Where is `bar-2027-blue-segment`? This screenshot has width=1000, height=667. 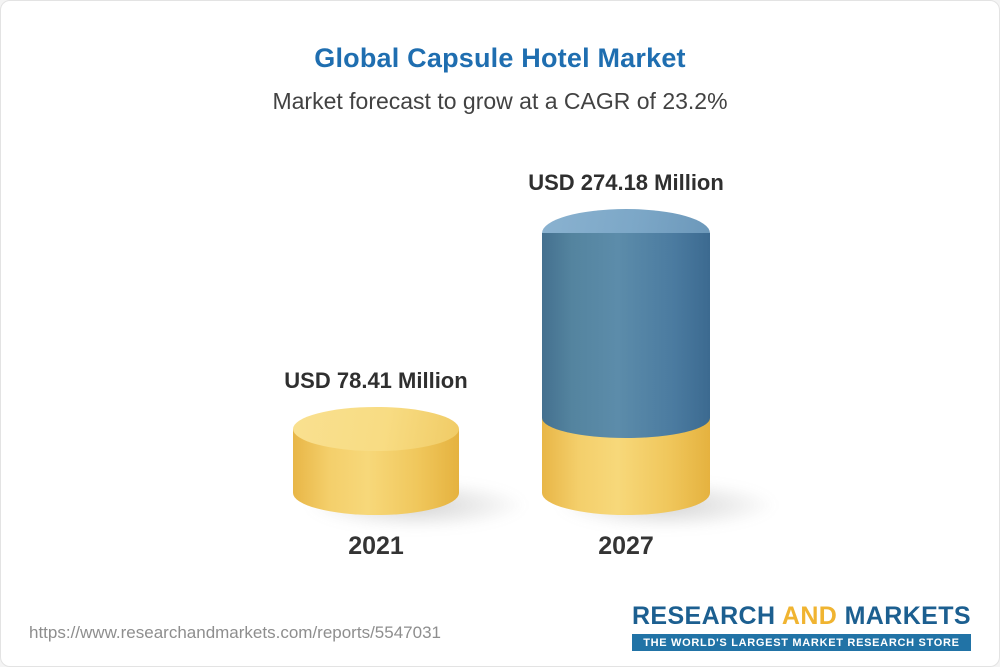
bar-2027-blue-segment is located at coordinates (626, 335).